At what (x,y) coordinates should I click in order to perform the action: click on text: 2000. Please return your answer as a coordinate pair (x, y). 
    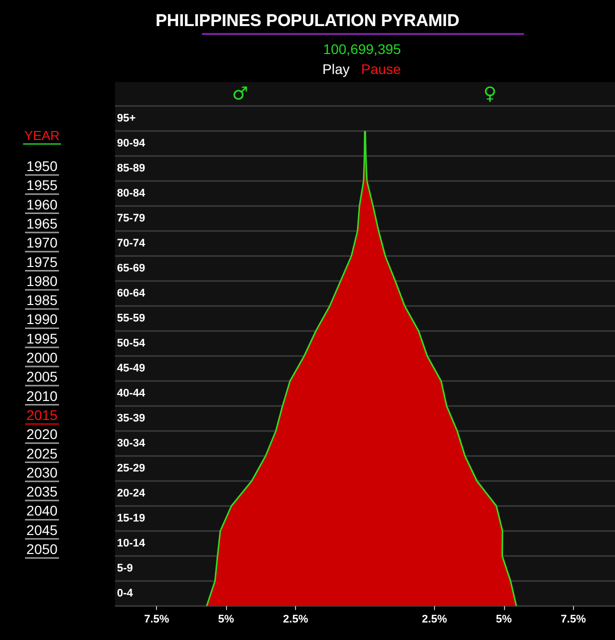
    Looking at the image, I should click on (42, 358).